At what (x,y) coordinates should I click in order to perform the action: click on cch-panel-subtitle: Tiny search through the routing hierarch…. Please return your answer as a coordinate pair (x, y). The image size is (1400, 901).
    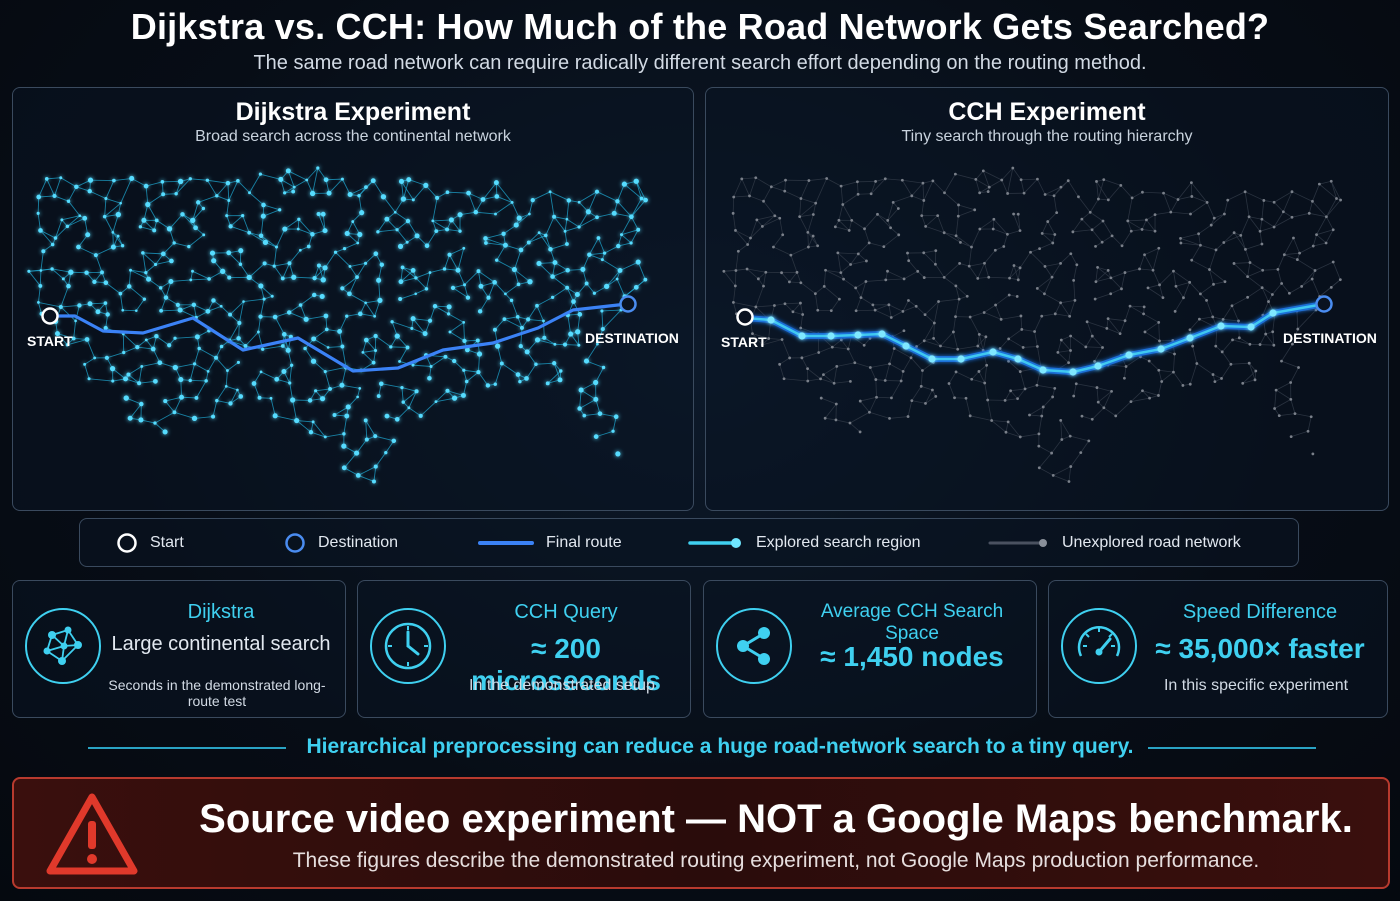
    Looking at the image, I should click on (1047, 136).